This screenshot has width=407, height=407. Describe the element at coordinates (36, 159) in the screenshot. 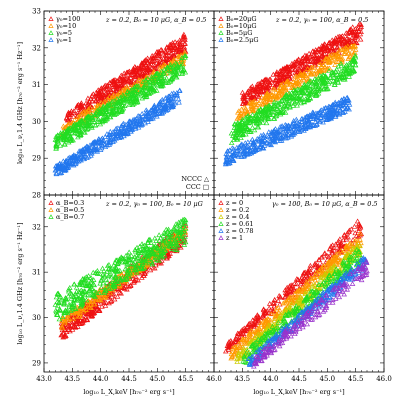

I see `y-tick-label: 29` at that location.